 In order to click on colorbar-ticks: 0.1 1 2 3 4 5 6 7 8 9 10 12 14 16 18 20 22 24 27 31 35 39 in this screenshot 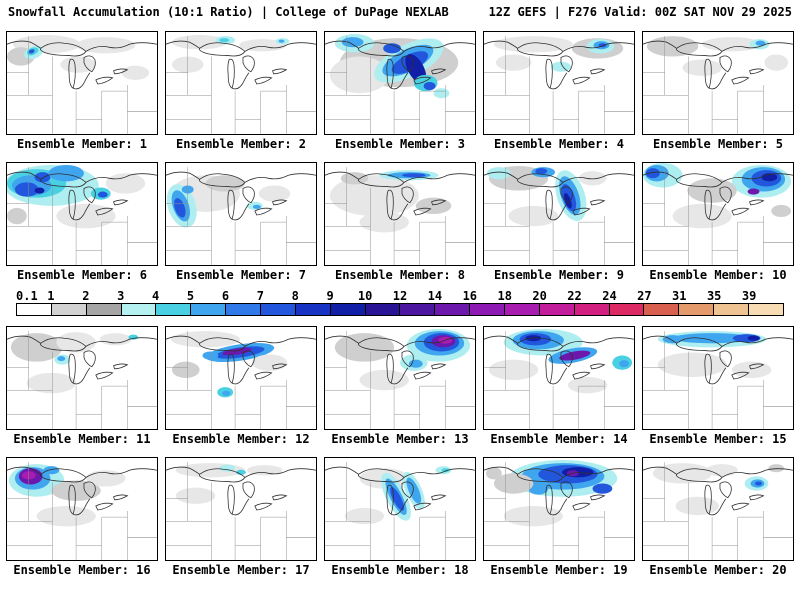, I will do `click(400, 296)`.